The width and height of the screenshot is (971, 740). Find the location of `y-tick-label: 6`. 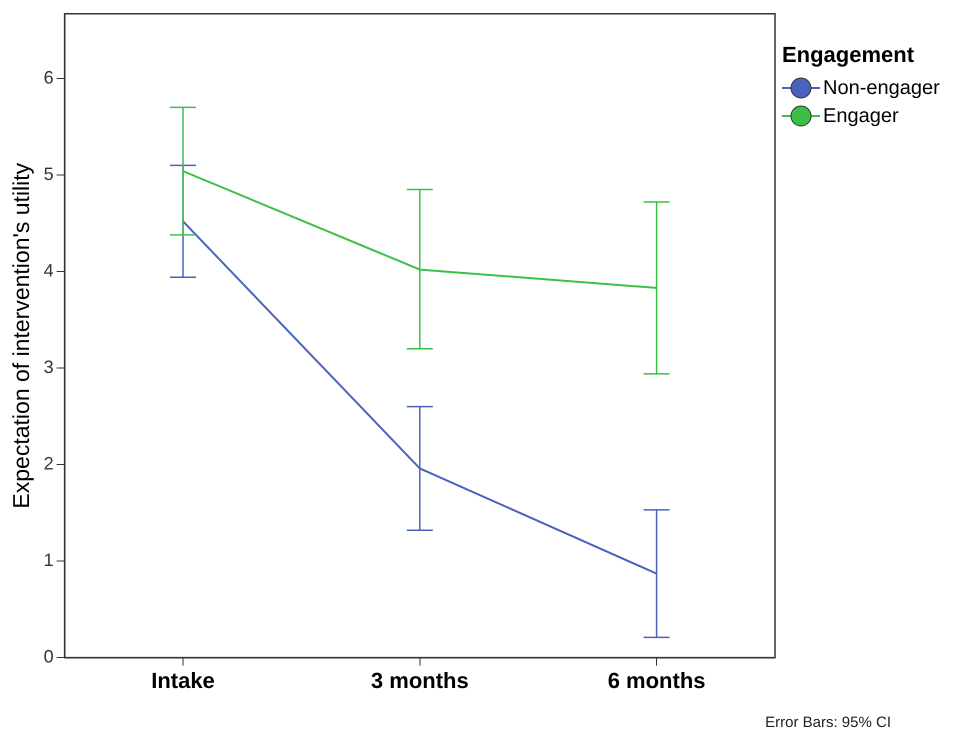

y-tick-label: 6 is located at coordinates (49, 77).